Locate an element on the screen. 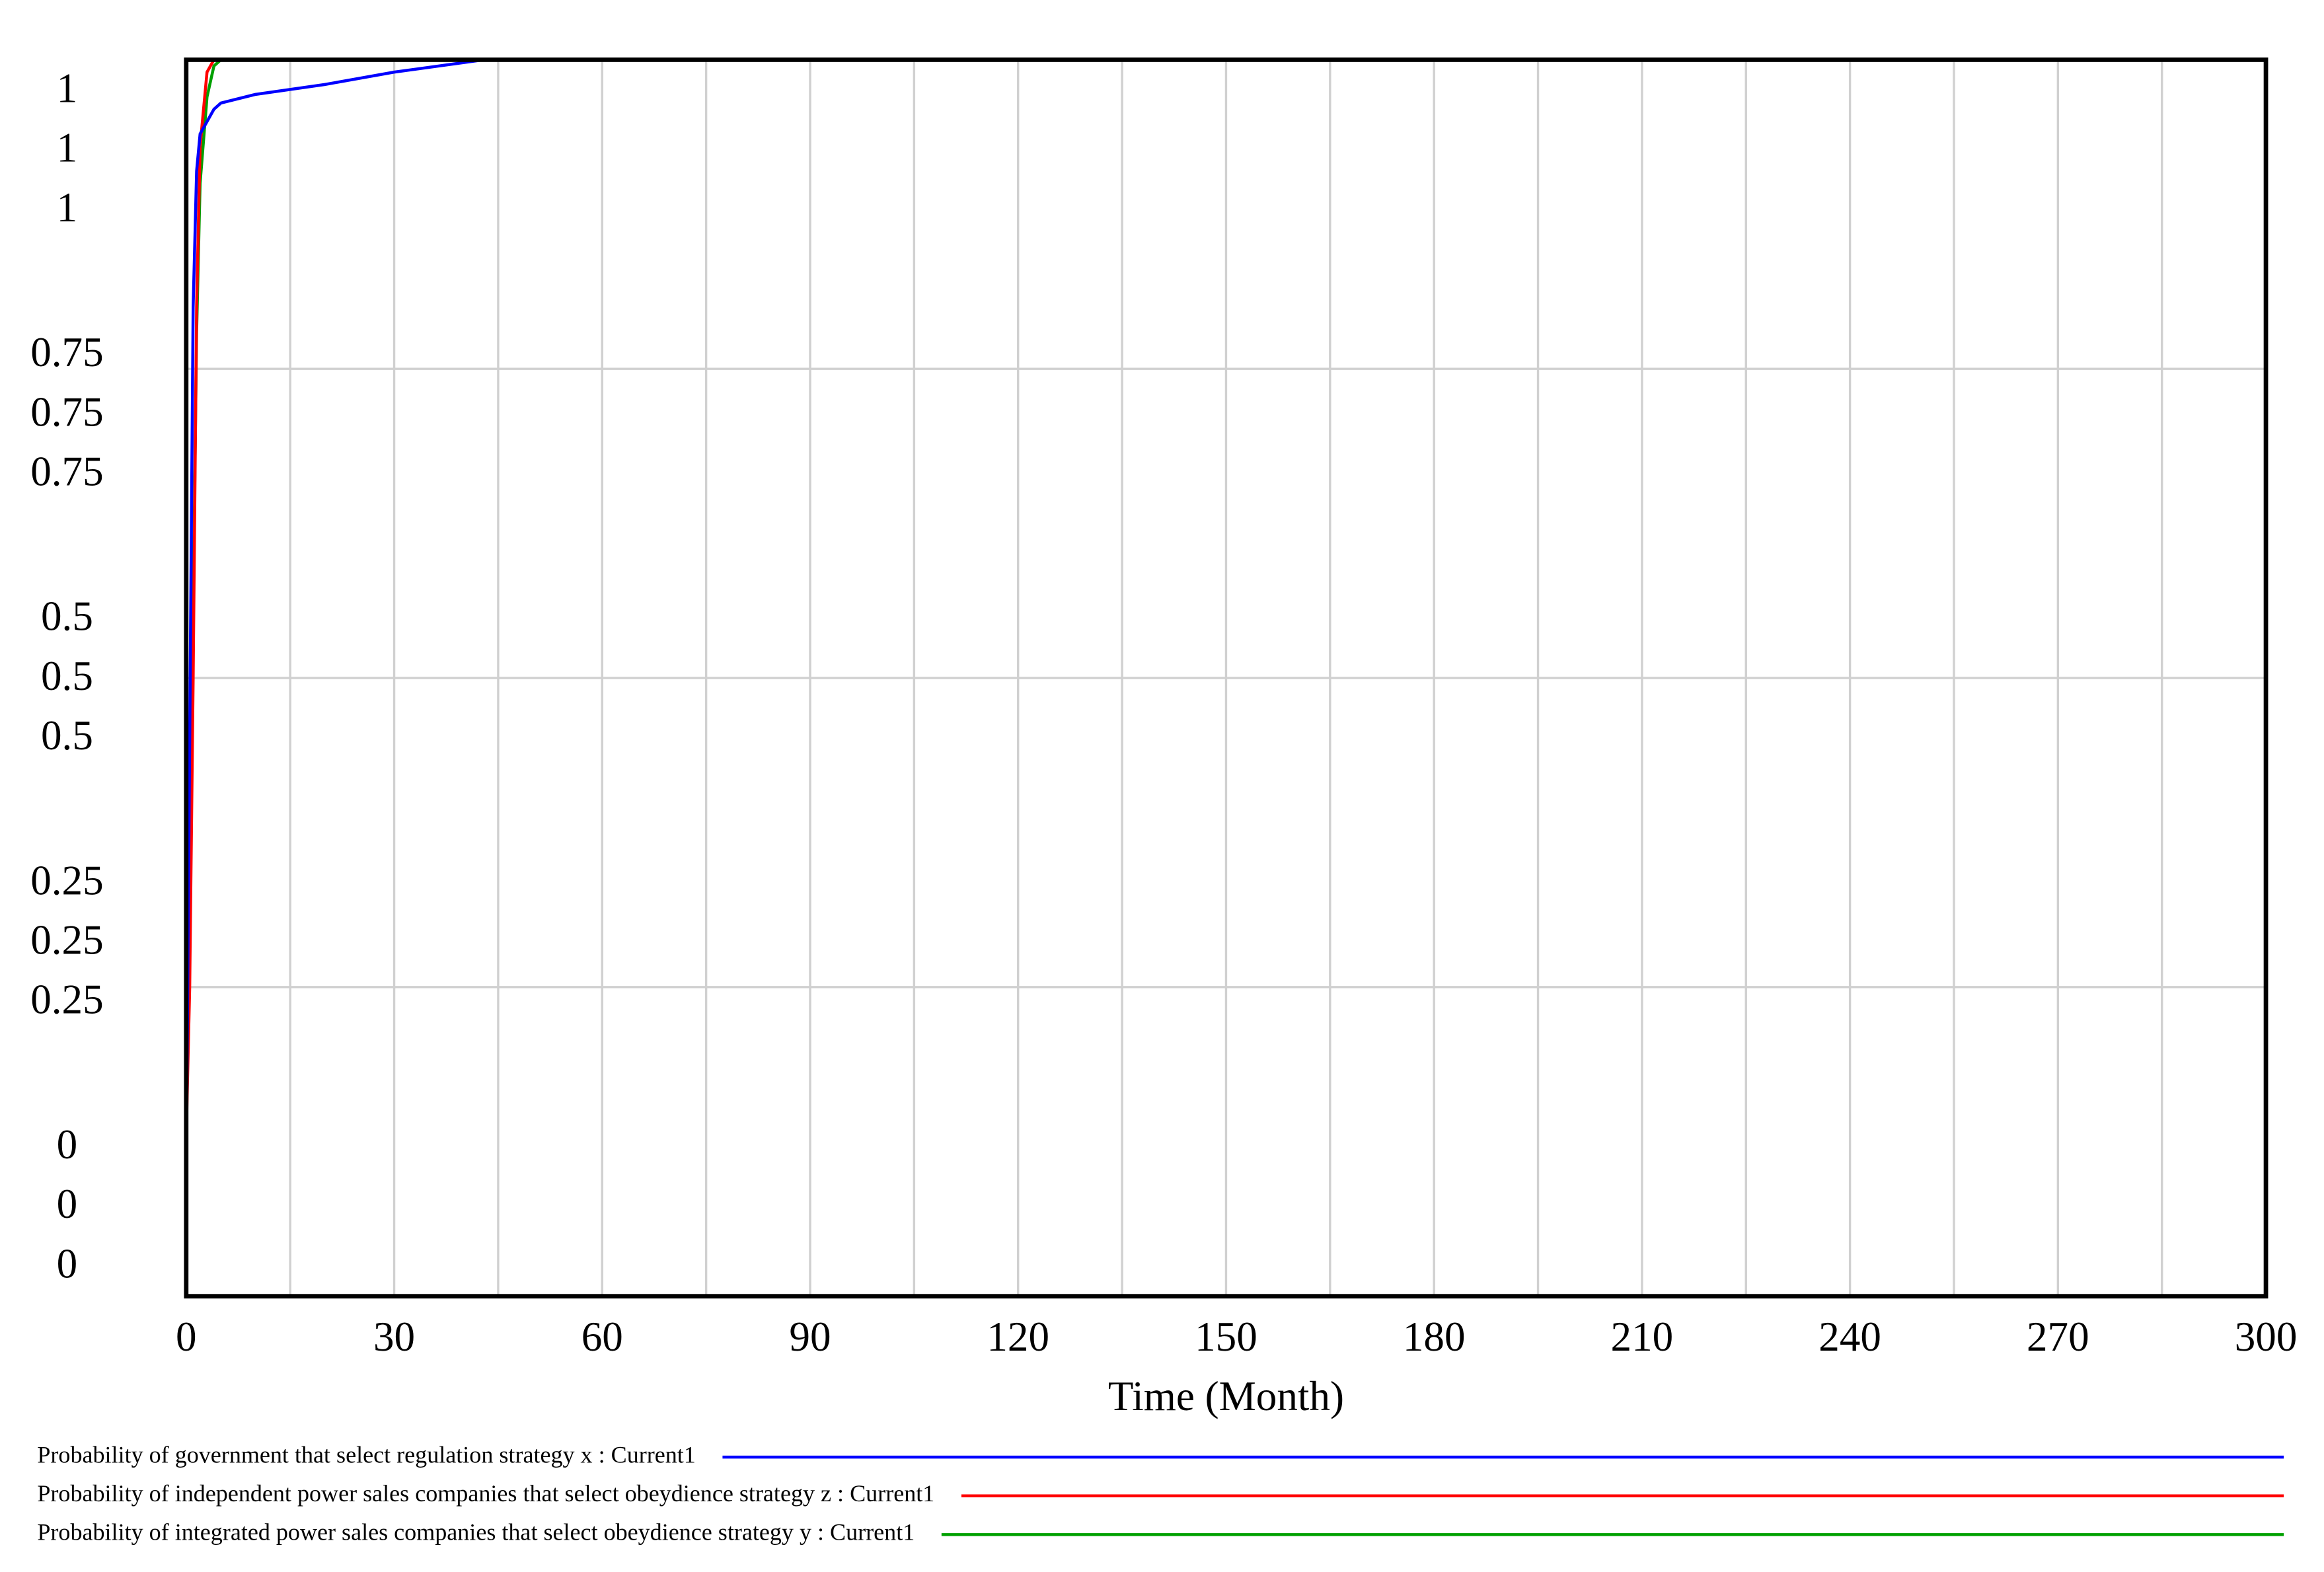 This screenshot has height=1572, width=2324. x-tick-label: 180 is located at coordinates (1434, 1337).